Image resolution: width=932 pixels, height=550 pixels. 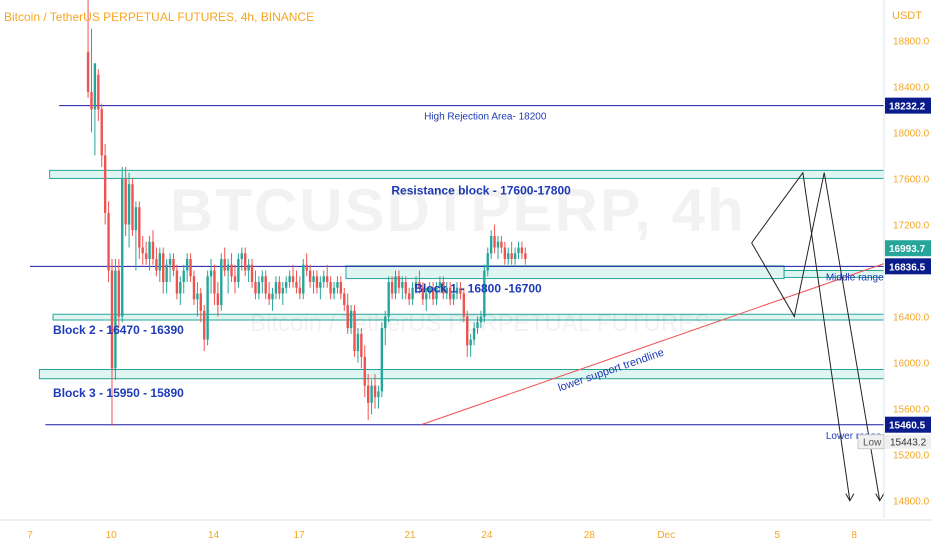 What do you see at coordinates (461, 374) in the screenshot?
I see `zone-rect` at bounding box center [461, 374].